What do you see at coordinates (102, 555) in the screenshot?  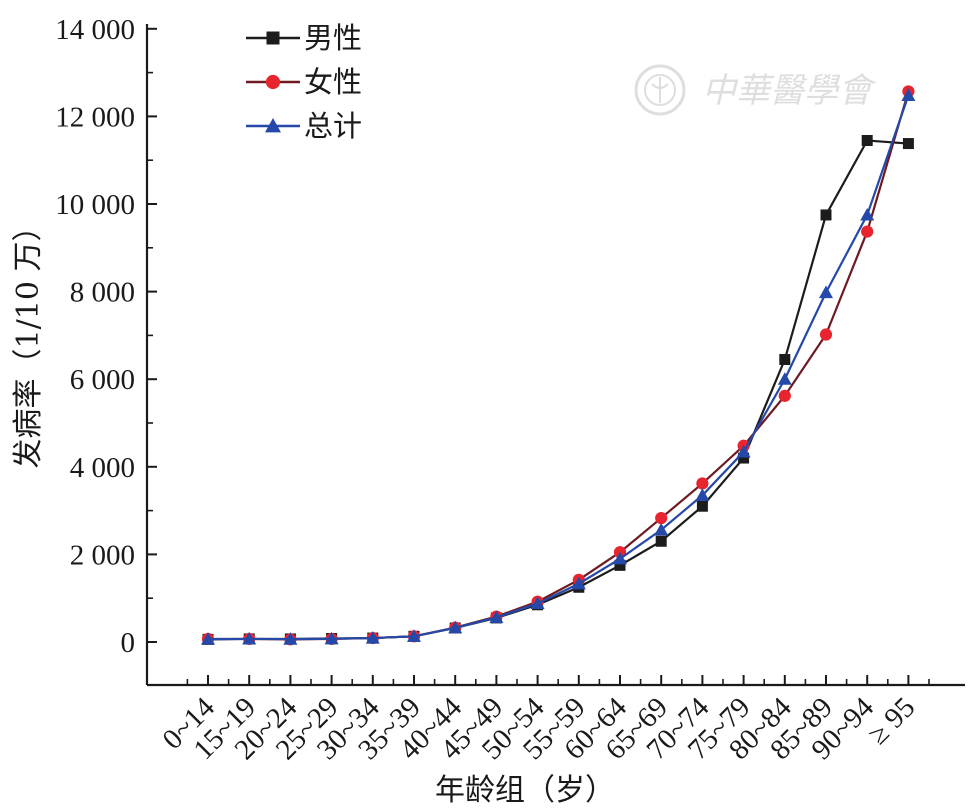 I see `y-tick-label: 2 000` at bounding box center [102, 555].